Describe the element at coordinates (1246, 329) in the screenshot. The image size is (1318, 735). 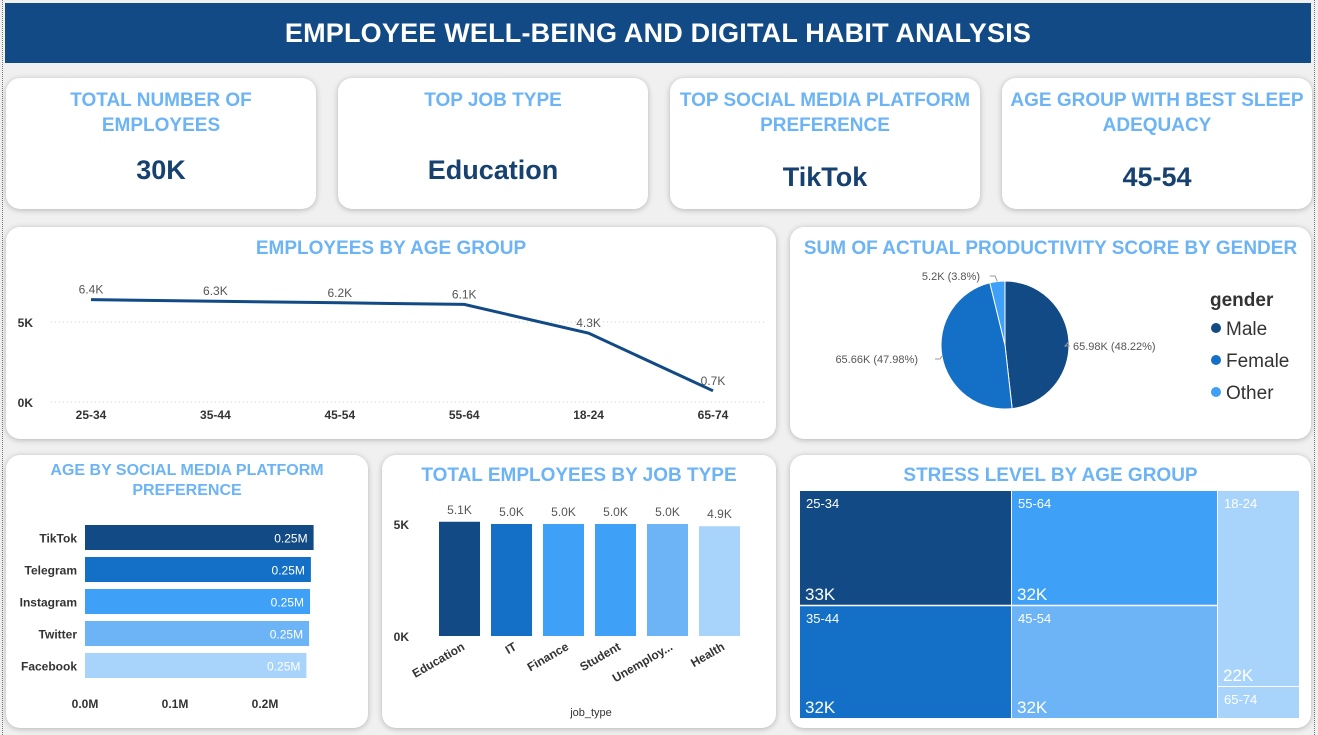
I see `legend-label: Male` at that location.